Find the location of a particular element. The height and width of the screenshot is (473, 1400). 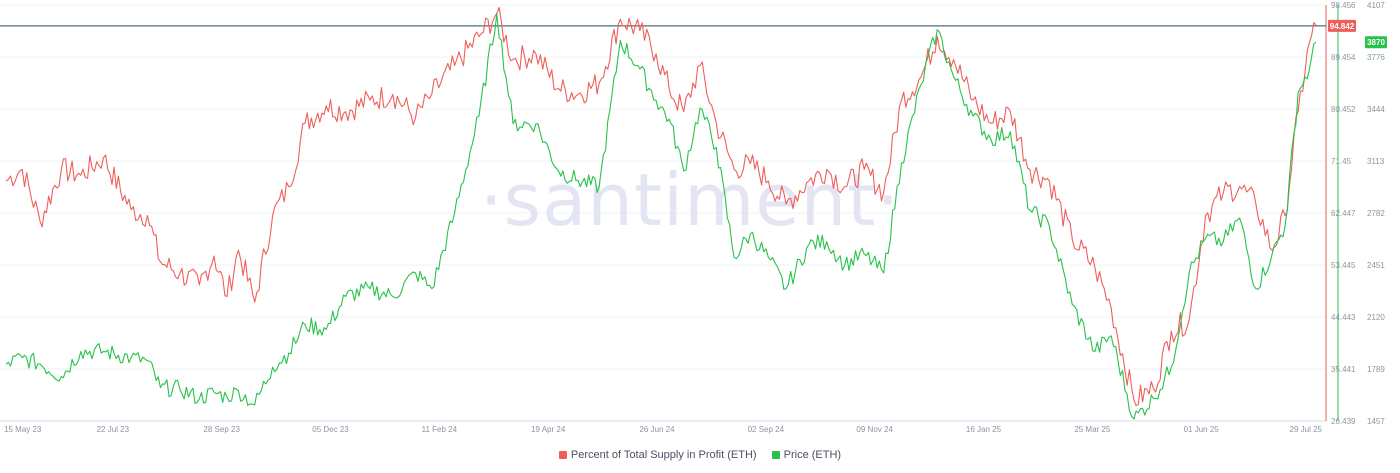

price-value-badge is located at coordinates (1376, 42).